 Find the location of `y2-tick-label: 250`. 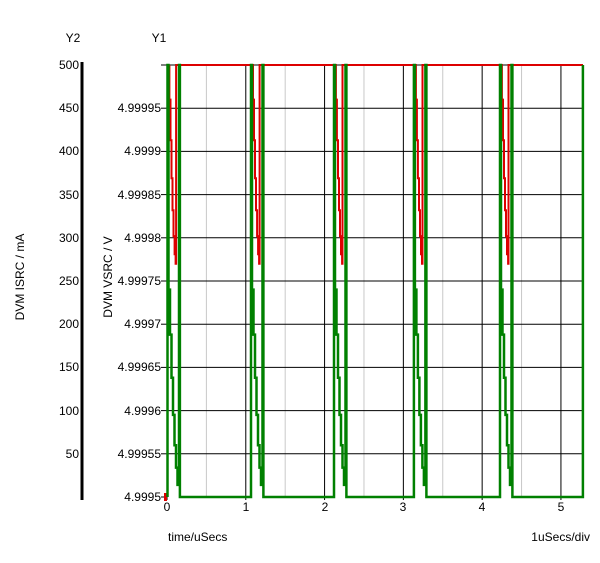

y2-tick-label: 250 is located at coordinates (68, 281).